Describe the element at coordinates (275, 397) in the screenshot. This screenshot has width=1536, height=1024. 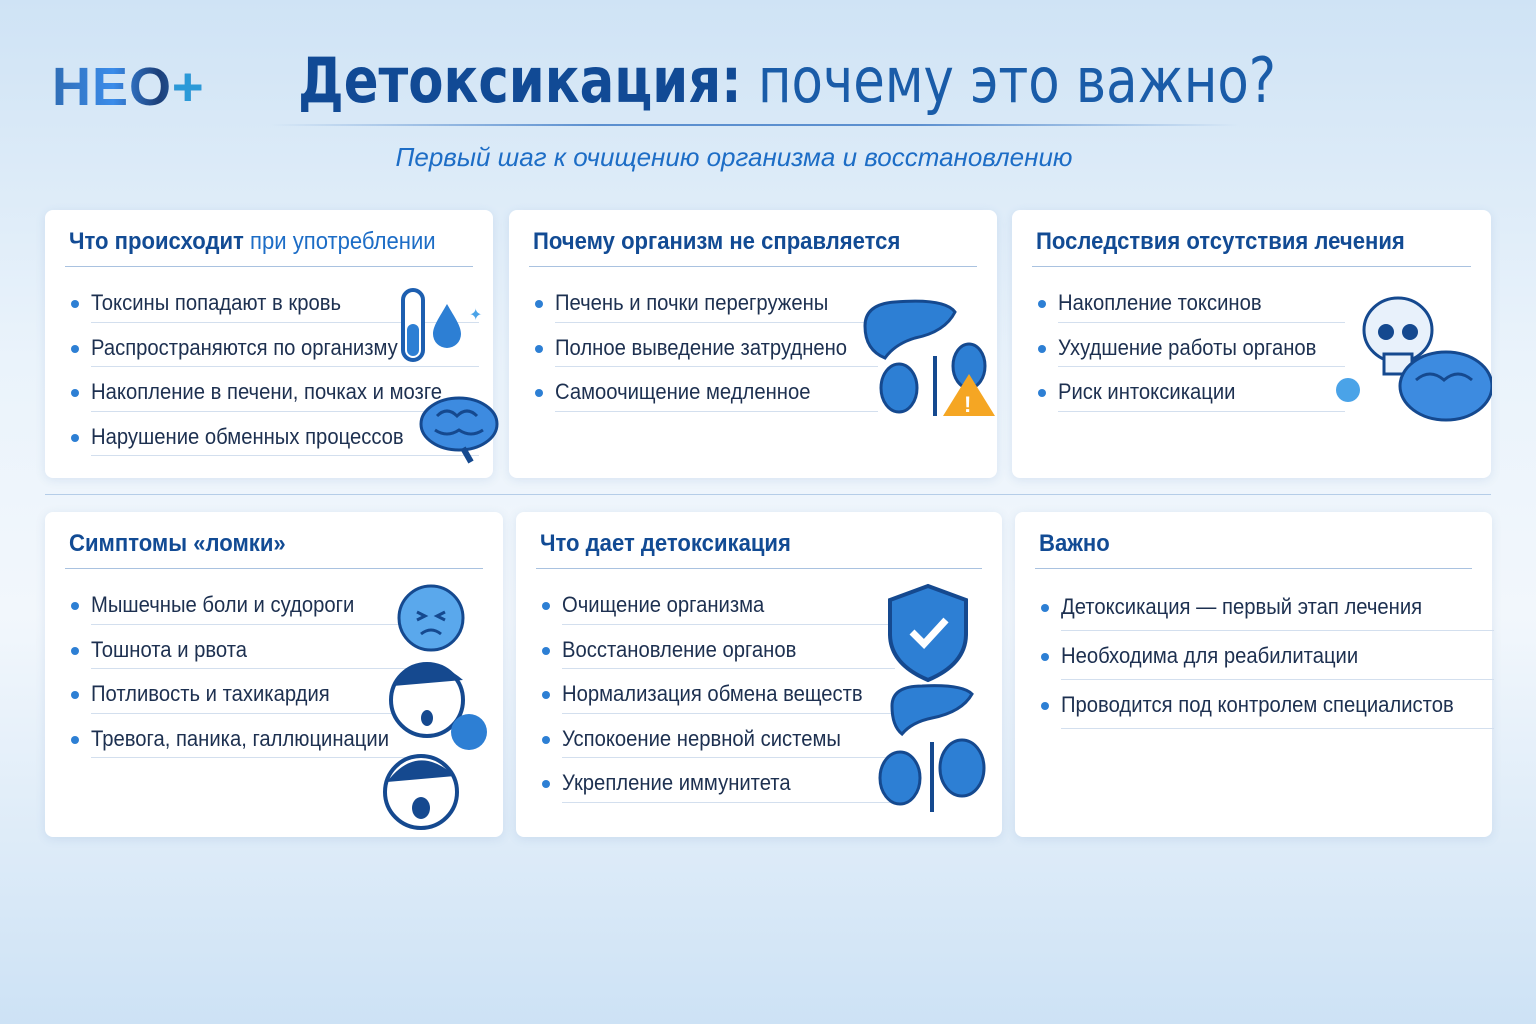
I see `list-item: Накопление в печени, почках и мозге` at that location.